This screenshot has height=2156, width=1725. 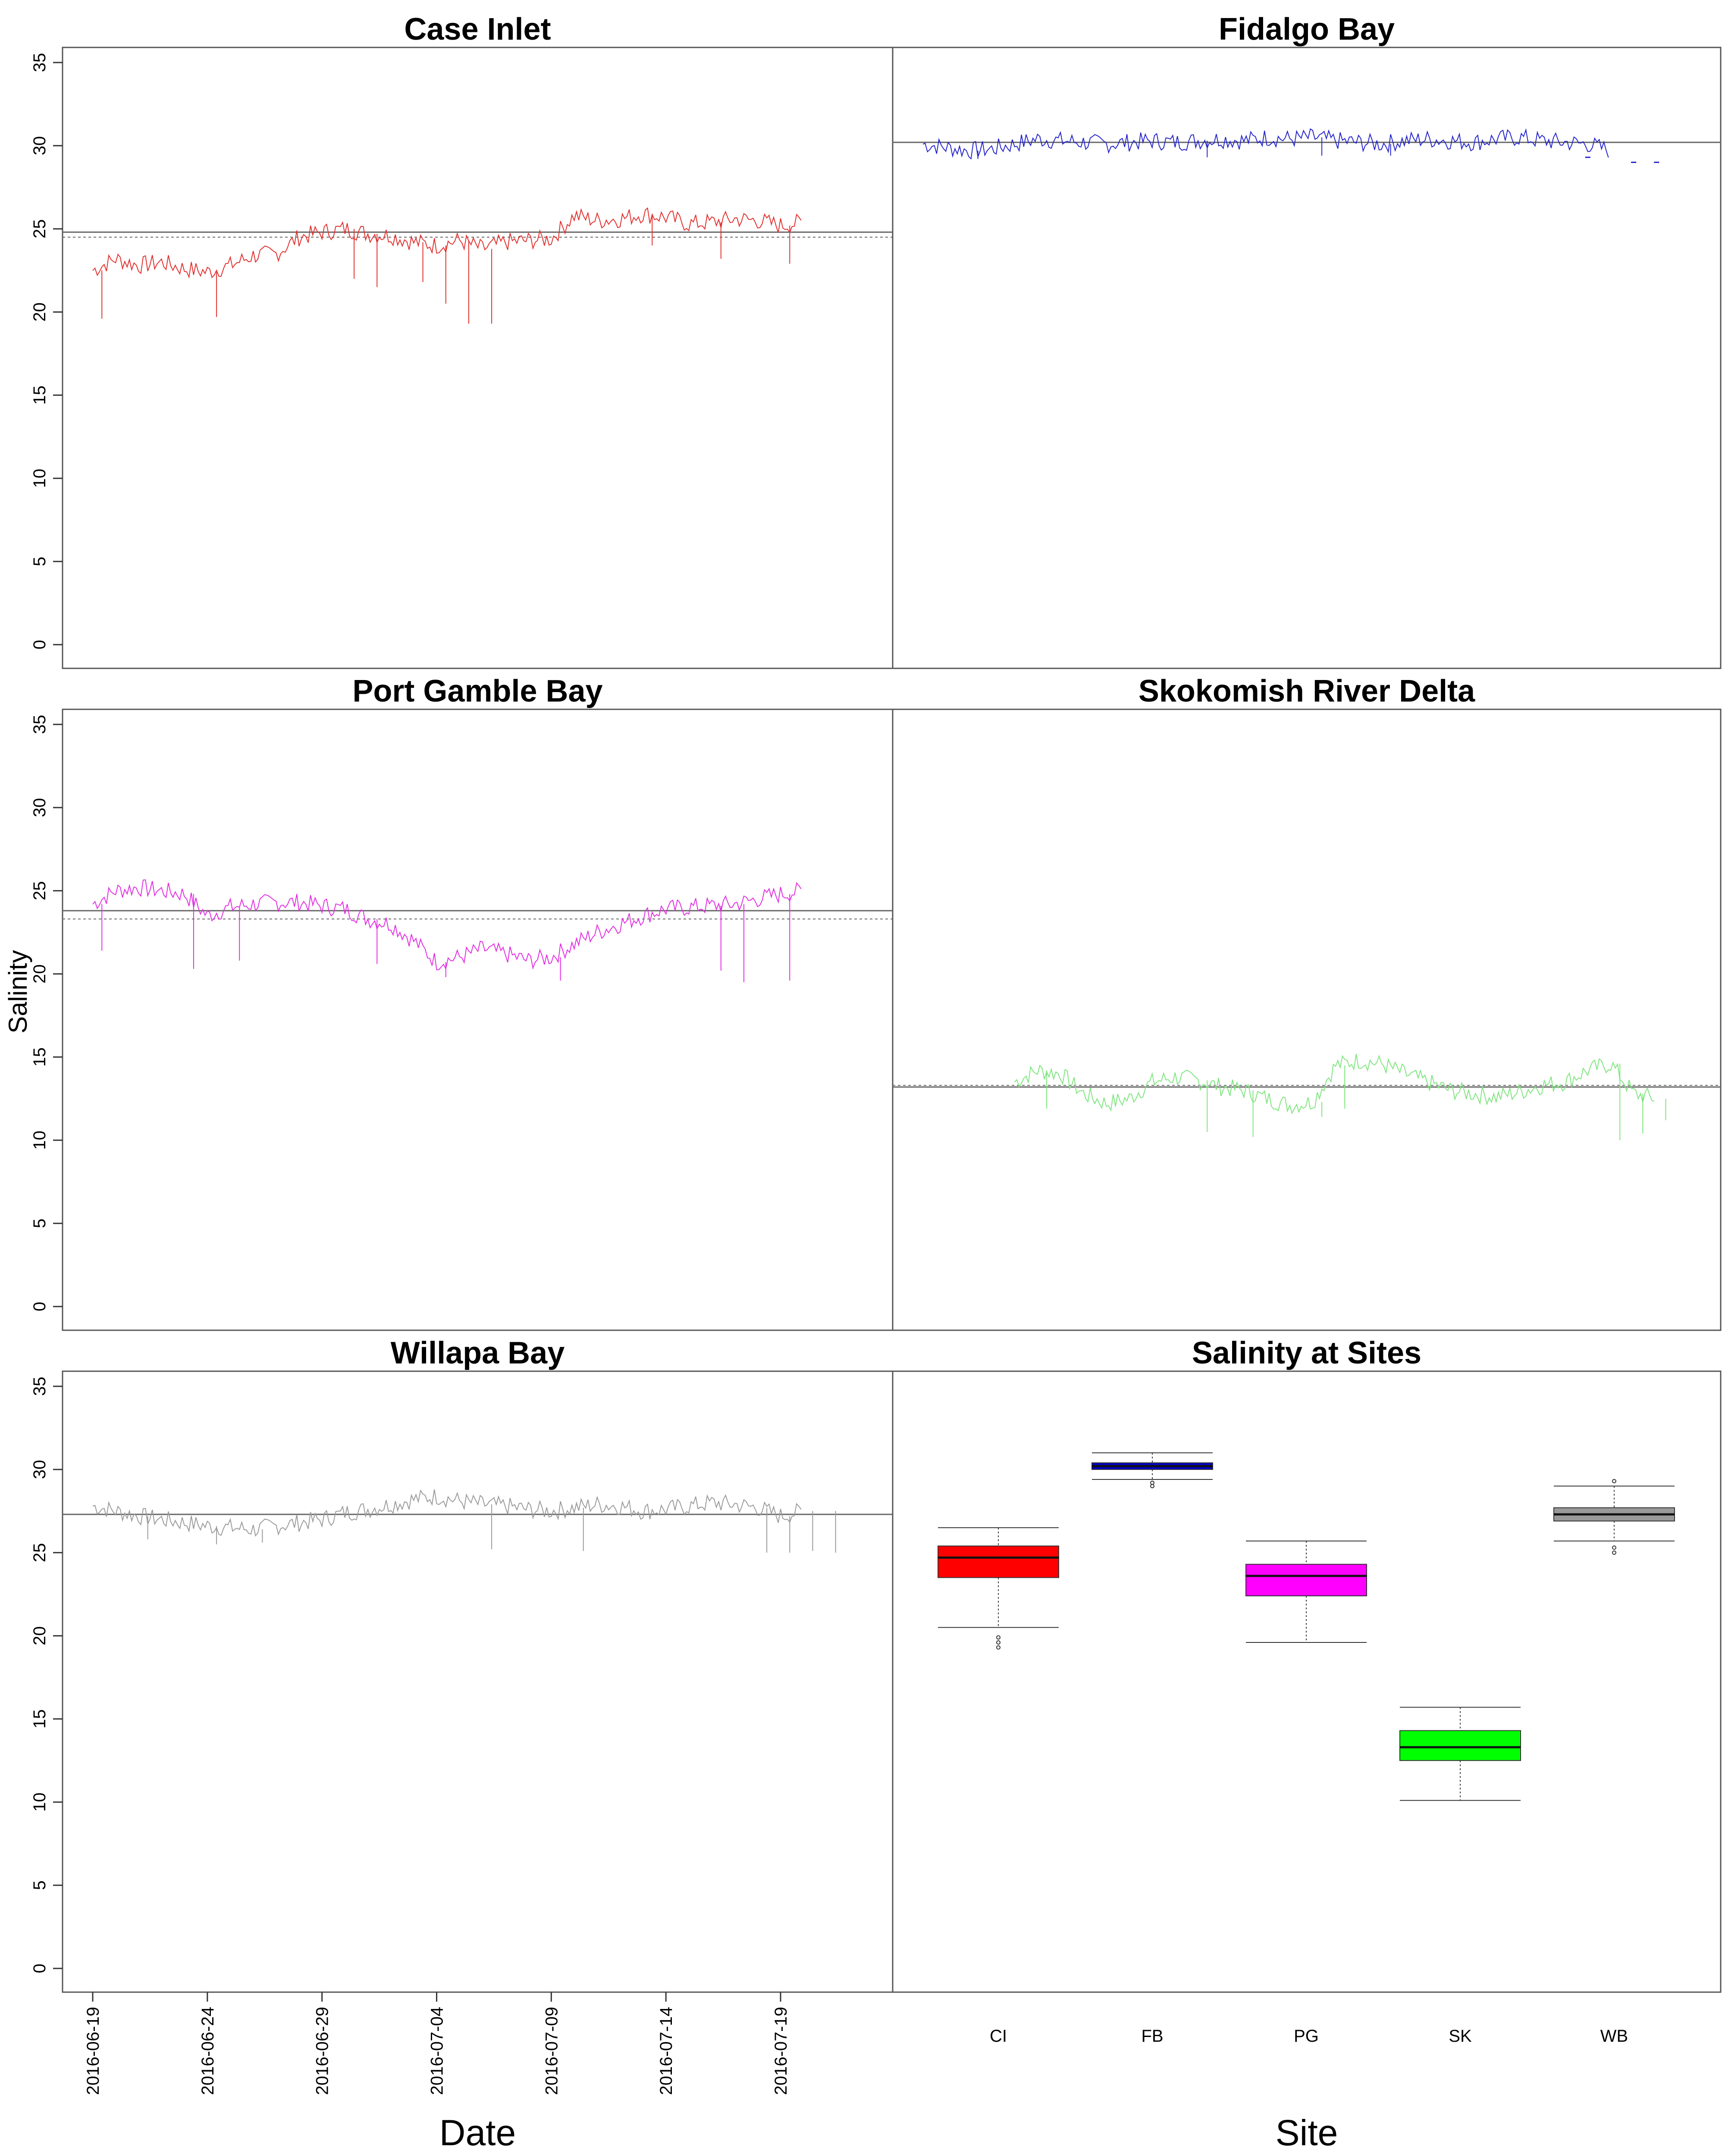 I want to click on x-tick-label: 2016-07-04, so click(x=438, y=2051).